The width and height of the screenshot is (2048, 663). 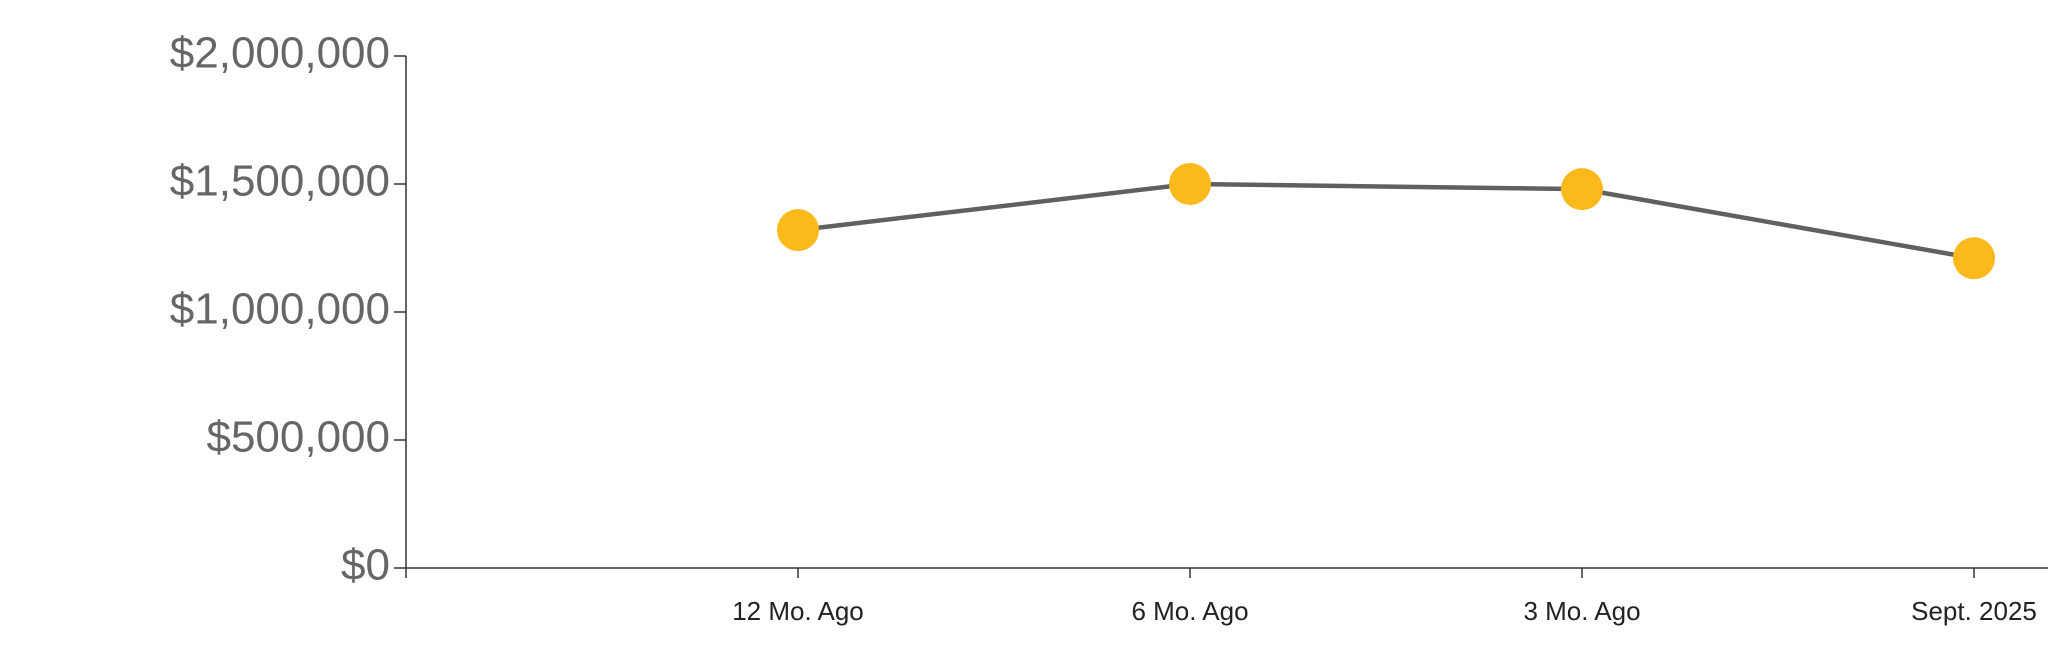 What do you see at coordinates (1386, 221) in the screenshot?
I see `series-line` at bounding box center [1386, 221].